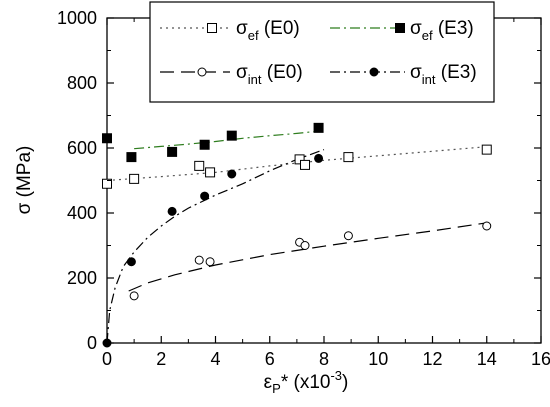  What do you see at coordinates (82, 148) in the screenshot?
I see `y-tick-label: 600` at bounding box center [82, 148].